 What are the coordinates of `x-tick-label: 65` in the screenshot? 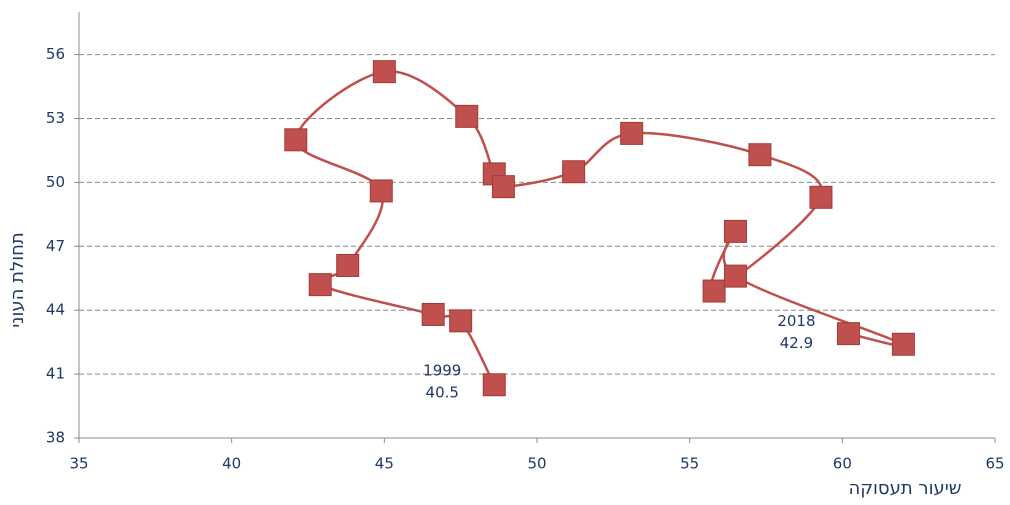 It's located at (994, 464).